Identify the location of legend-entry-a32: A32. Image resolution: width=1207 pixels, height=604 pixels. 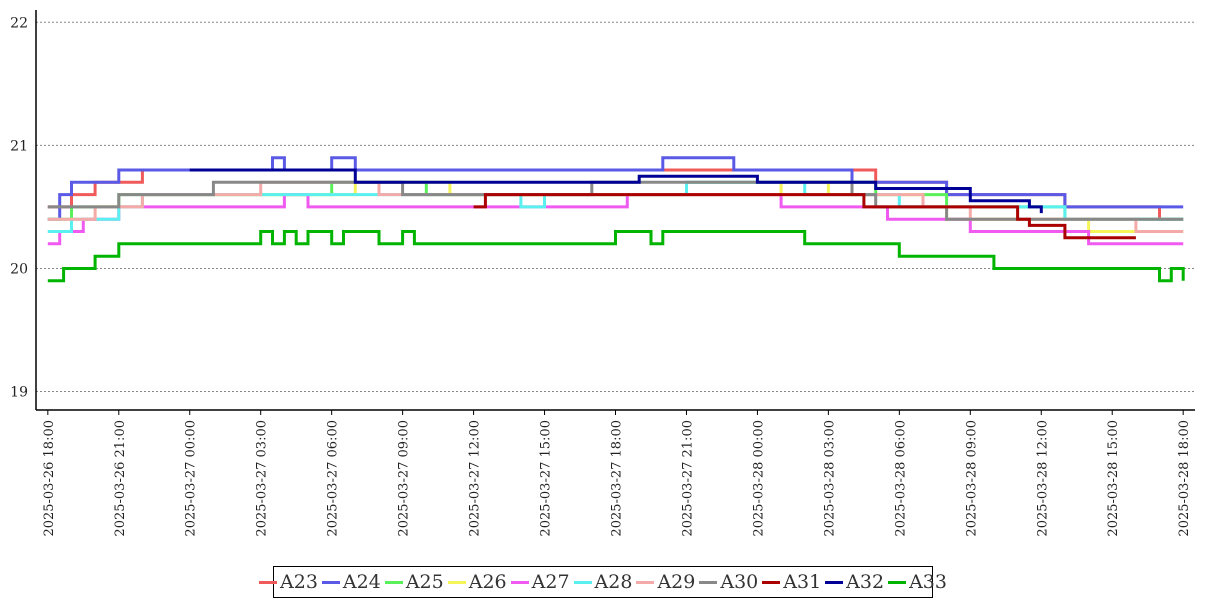
(854, 582).